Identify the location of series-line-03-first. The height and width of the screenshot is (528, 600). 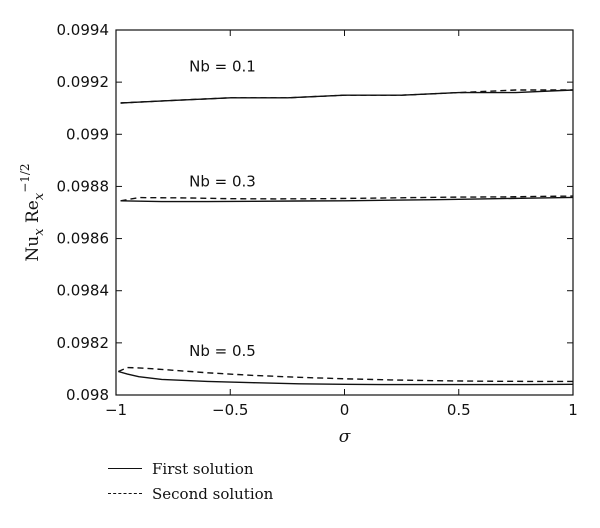
(347, 199).